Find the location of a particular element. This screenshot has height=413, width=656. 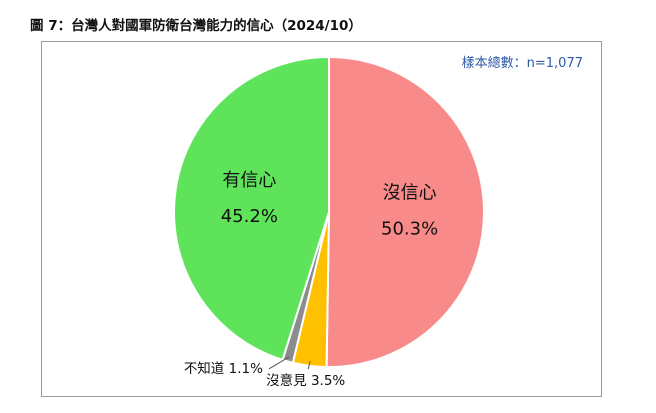

chart-title: 圖 7：台灣人對國軍防衛台灣能力的信心（2024/10） is located at coordinates (196, 26).